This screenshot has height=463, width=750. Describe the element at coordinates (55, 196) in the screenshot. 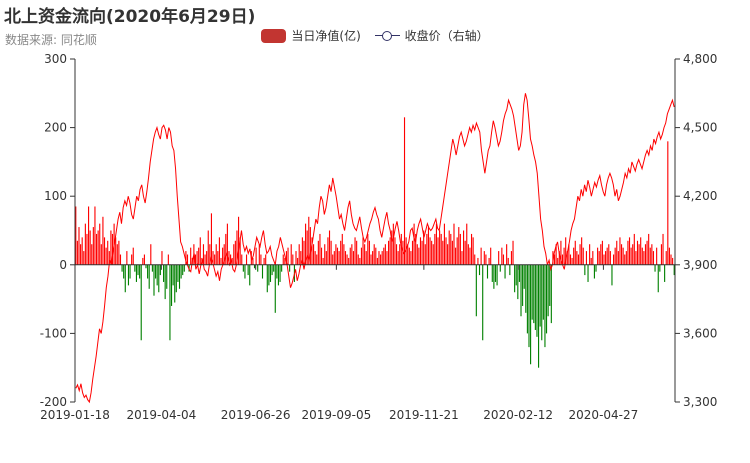

I see `left-tick-label: 100` at that location.